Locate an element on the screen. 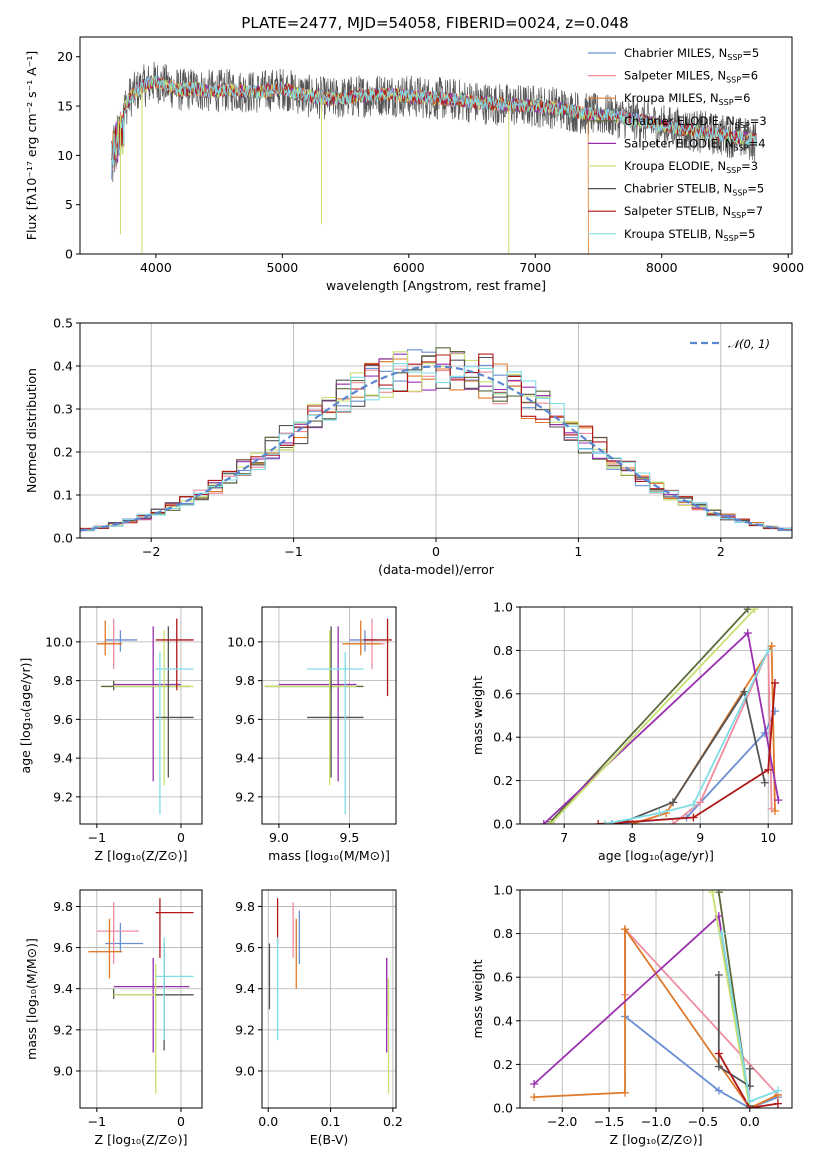 This screenshot has width=819, height=1174. x-tick-label: 0.1 is located at coordinates (331, 1121).